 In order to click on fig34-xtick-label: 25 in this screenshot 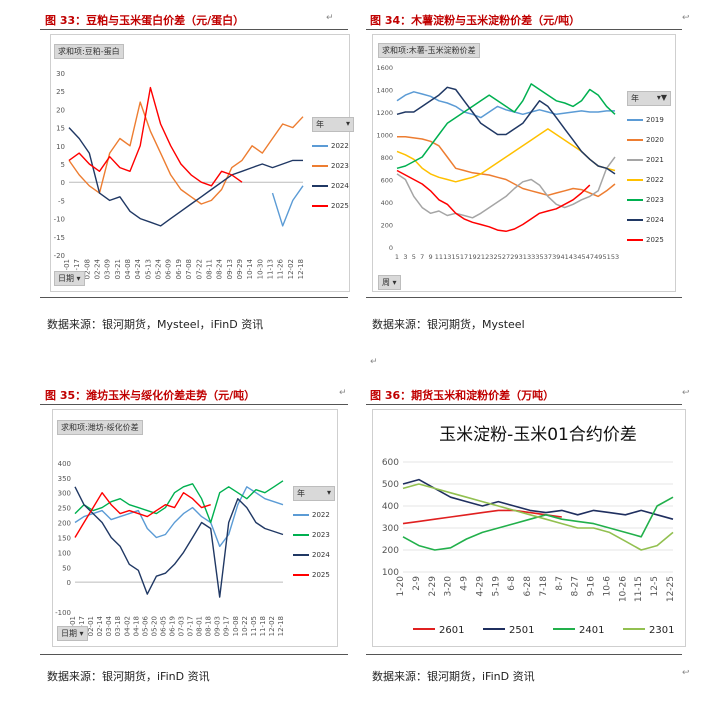, I will do `click(497, 257)`.